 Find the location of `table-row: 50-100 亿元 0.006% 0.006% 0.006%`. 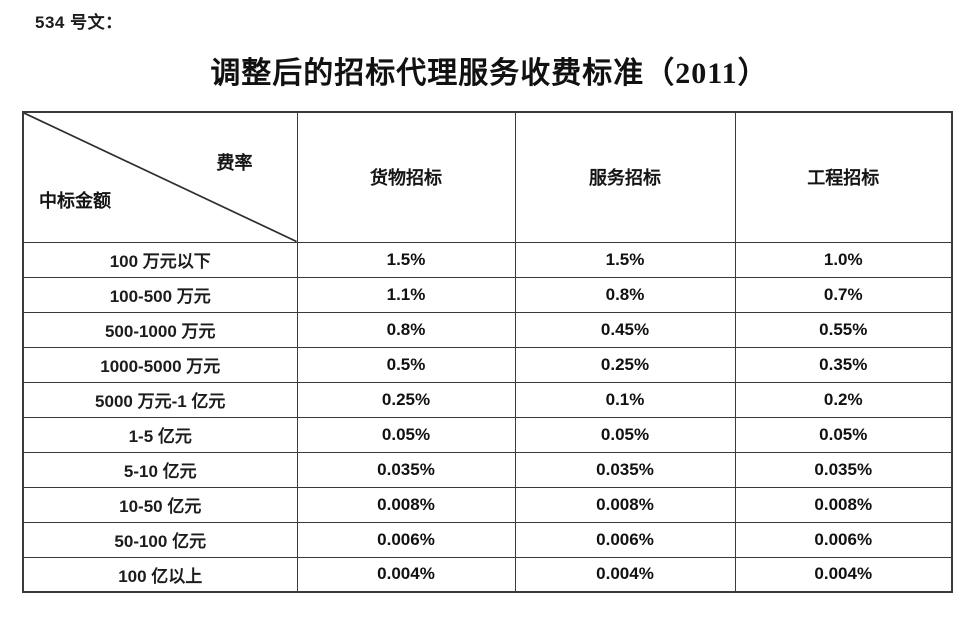

table-row: 50-100 亿元 0.006% 0.006% 0.006% is located at coordinates (487, 539).